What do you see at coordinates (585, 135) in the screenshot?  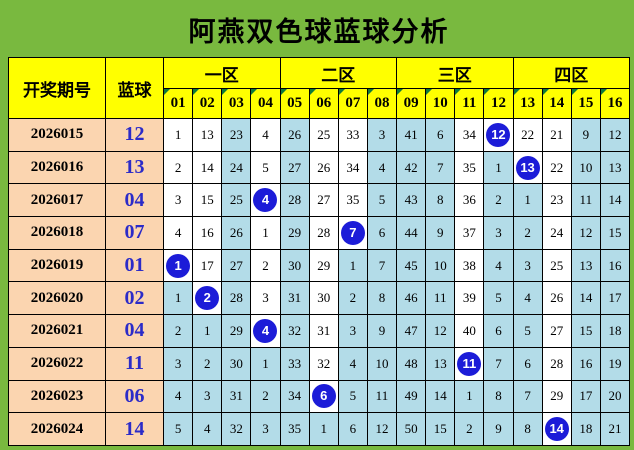 I see `omission-cell: 9` at bounding box center [585, 135].